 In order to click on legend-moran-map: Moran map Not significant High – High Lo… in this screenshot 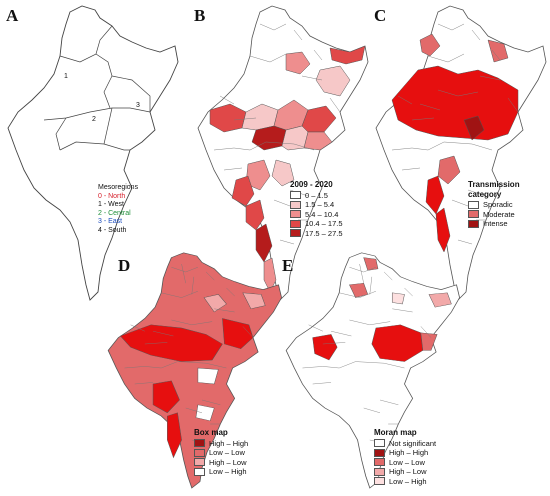, I will do `click(405, 457)`.